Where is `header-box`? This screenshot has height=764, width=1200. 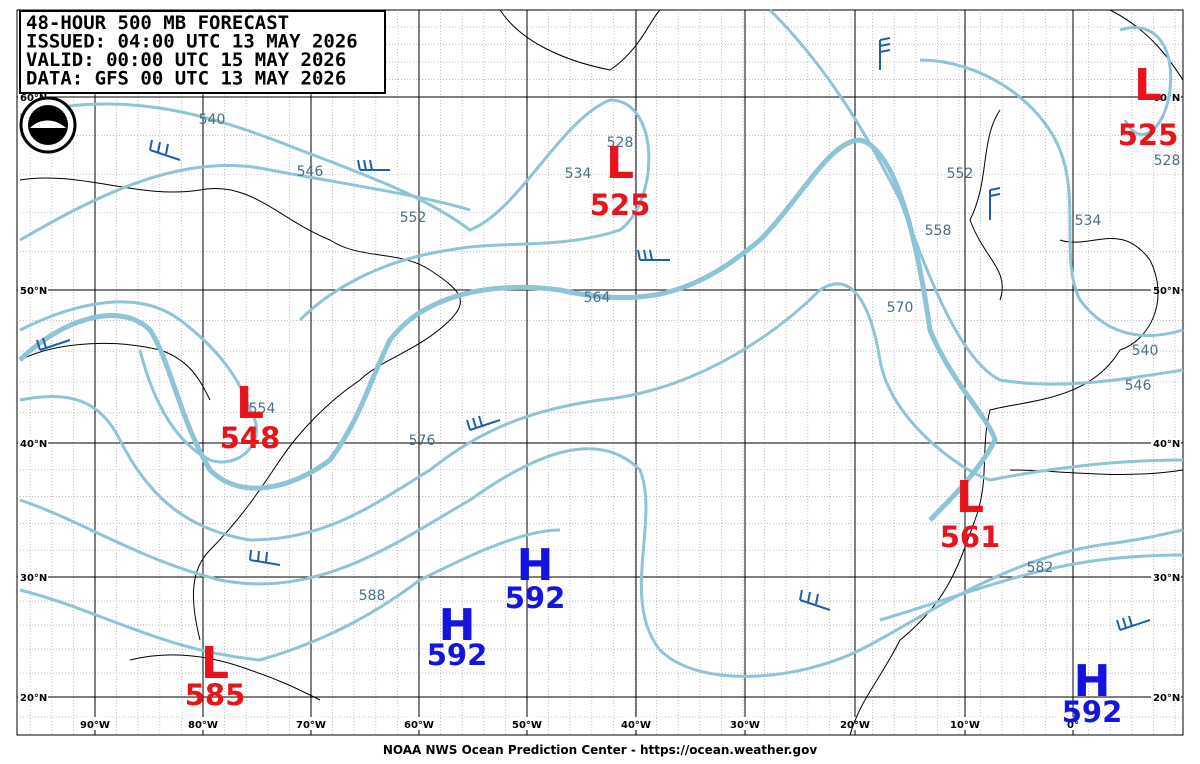 header-box is located at coordinates (202, 52).